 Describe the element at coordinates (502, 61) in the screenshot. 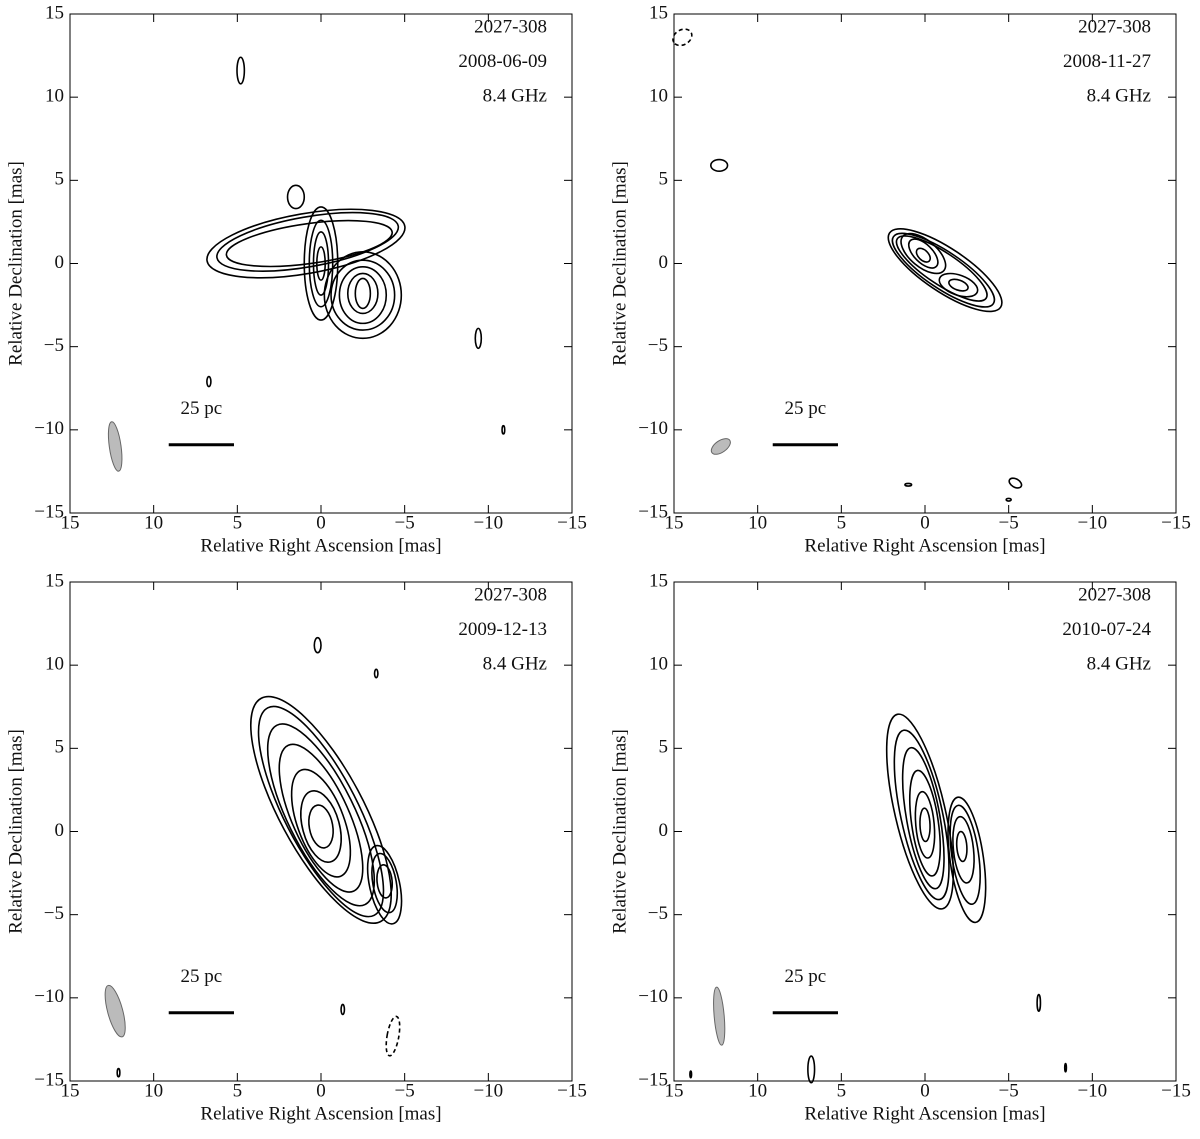

I see `annotation: 2008-06-09` at that location.